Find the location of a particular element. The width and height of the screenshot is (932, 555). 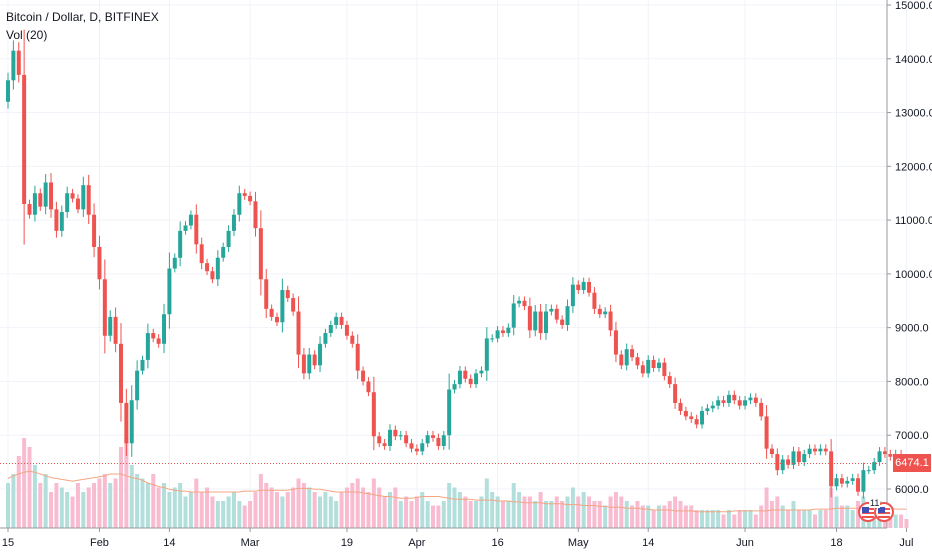

symbol-title: Bitcoin / Dollar, D, BITFINEX is located at coordinates (82, 17).